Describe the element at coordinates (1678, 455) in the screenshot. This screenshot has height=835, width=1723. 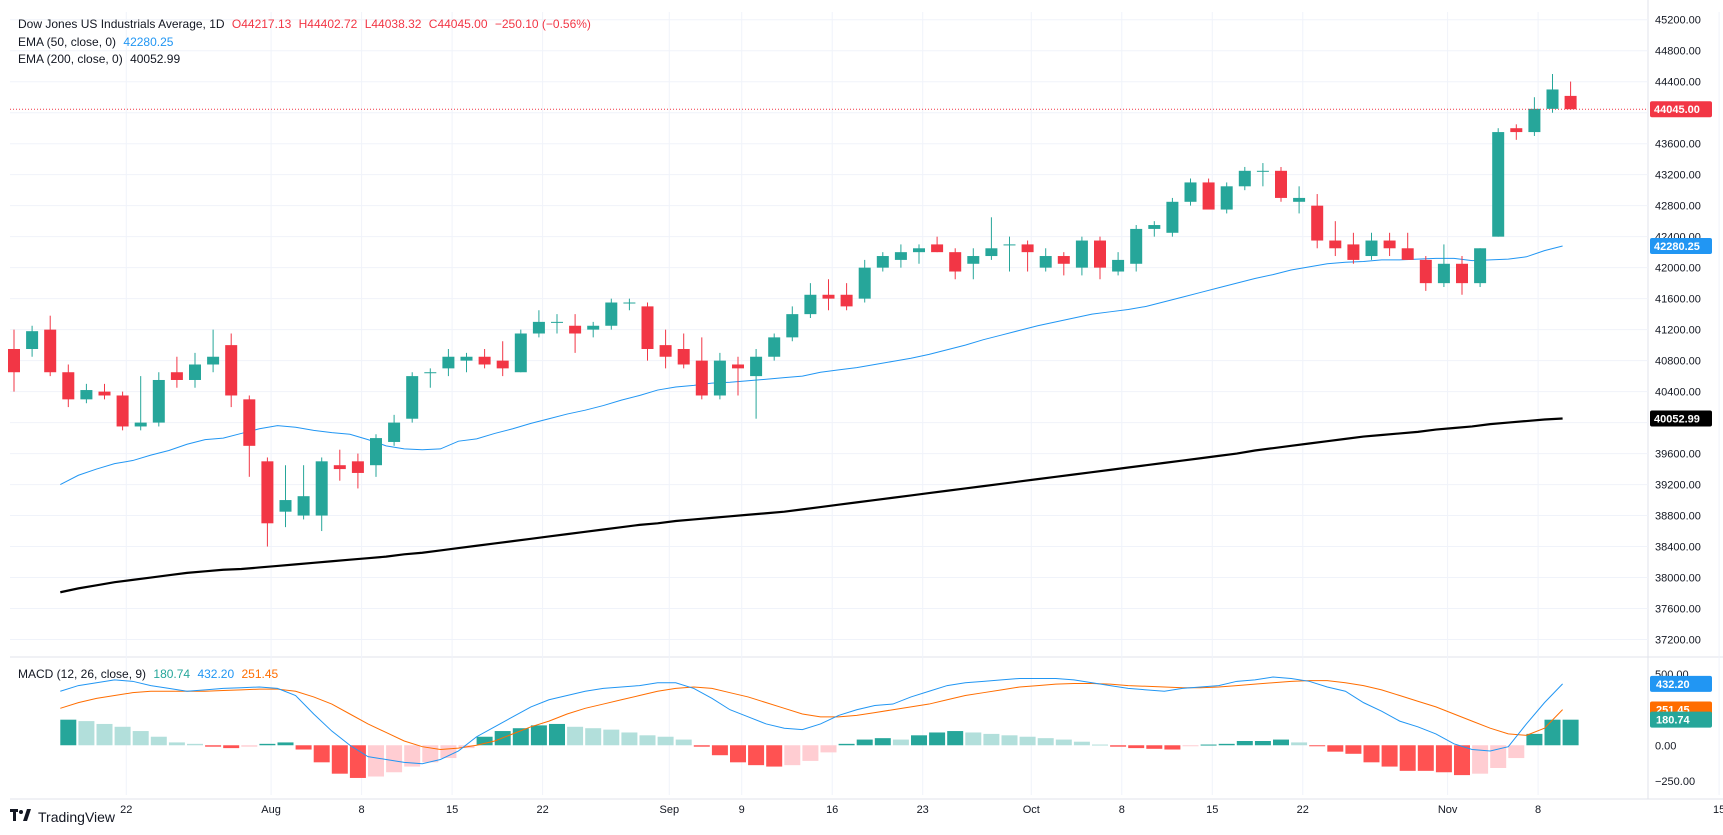
I see `price-tick-label: 39600.00` at that location.